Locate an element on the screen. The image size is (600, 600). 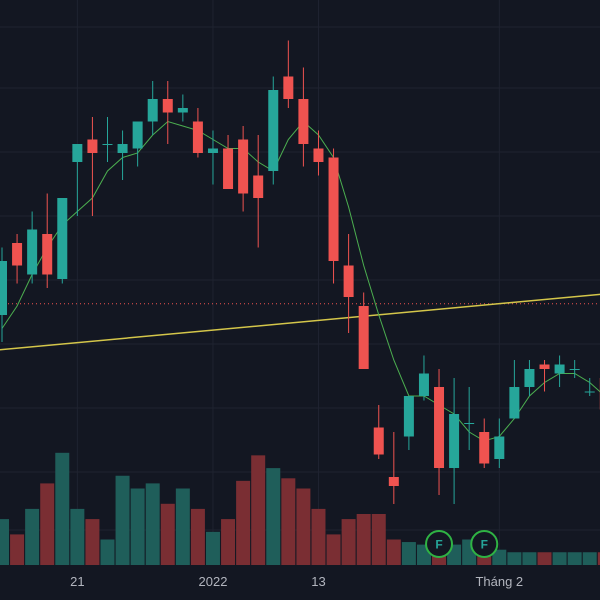
time-axis: 21 2022 13 Tháng 2 is located at coordinates (300, 582).